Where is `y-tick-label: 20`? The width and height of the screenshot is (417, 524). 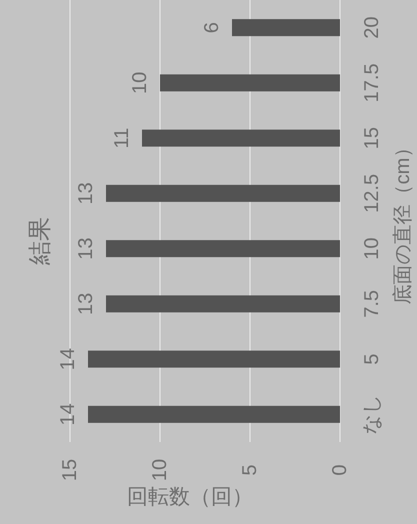 y-tick-label: 20 is located at coordinates (372, 27).